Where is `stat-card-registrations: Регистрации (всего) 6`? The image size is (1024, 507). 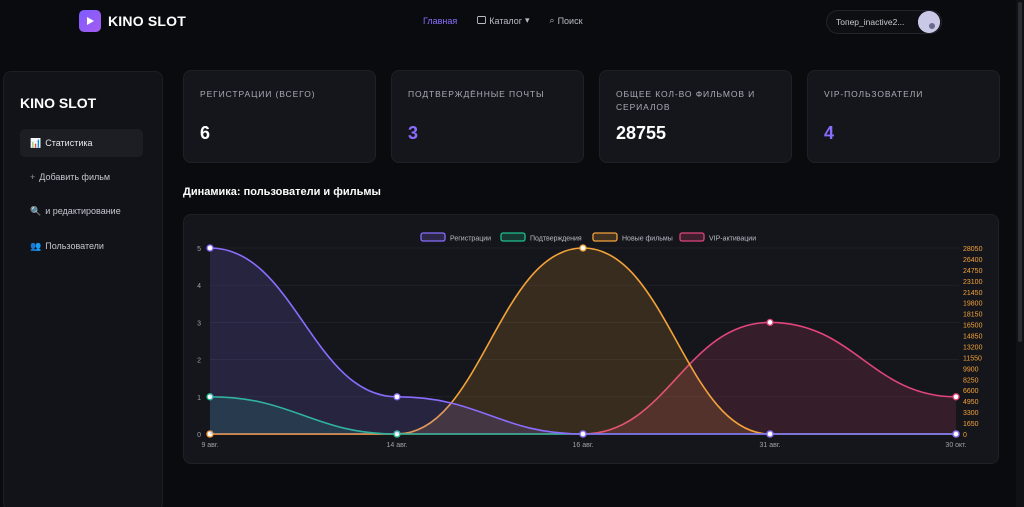
stat-card-registrations: Регистрации (всего) 6 is located at coordinates (279, 116).